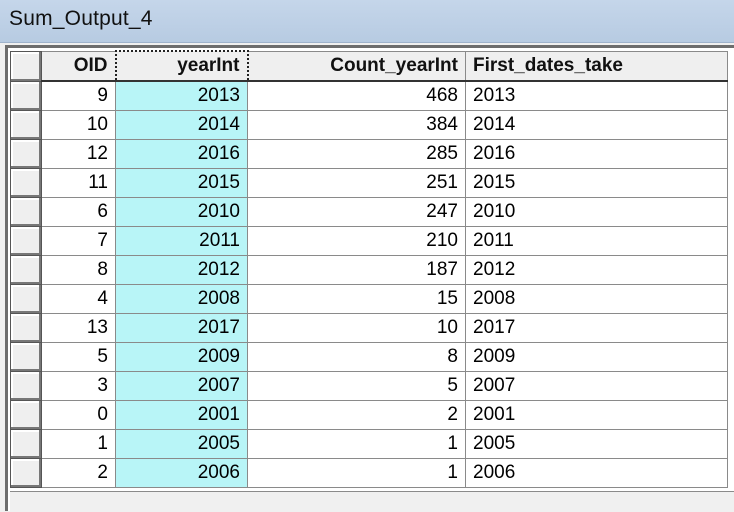 The image size is (734, 512). I want to click on cell-count-yearint: 285, so click(356, 153).